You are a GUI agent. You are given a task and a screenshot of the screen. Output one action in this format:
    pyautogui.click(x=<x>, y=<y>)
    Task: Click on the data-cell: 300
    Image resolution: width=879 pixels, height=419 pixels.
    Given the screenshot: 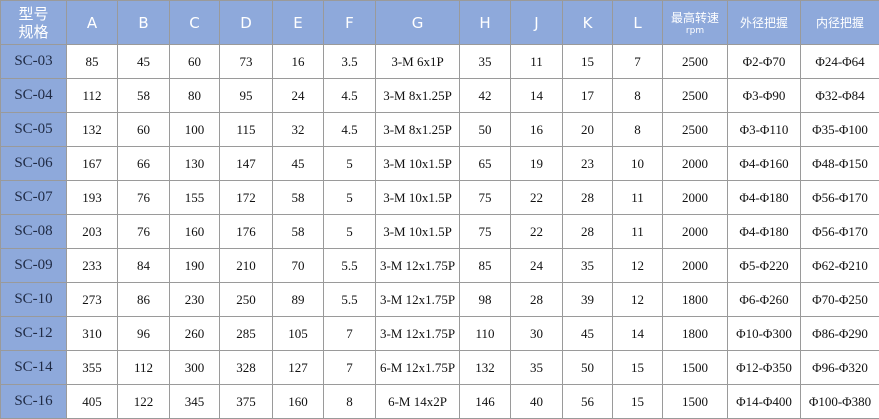 What is the action you would take?
    pyautogui.click(x=194, y=367)
    